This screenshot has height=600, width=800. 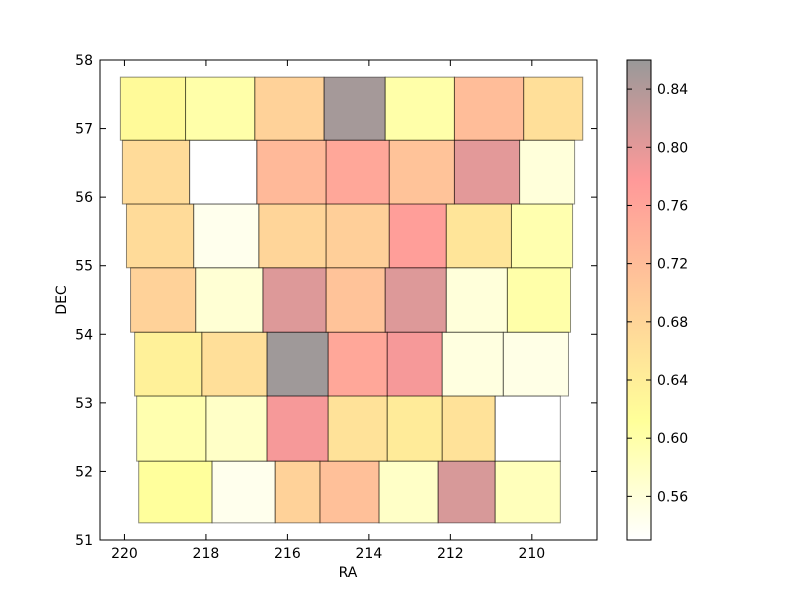 What do you see at coordinates (672, 148) in the screenshot?
I see `colorbar-tick-label: 0.80` at bounding box center [672, 148].